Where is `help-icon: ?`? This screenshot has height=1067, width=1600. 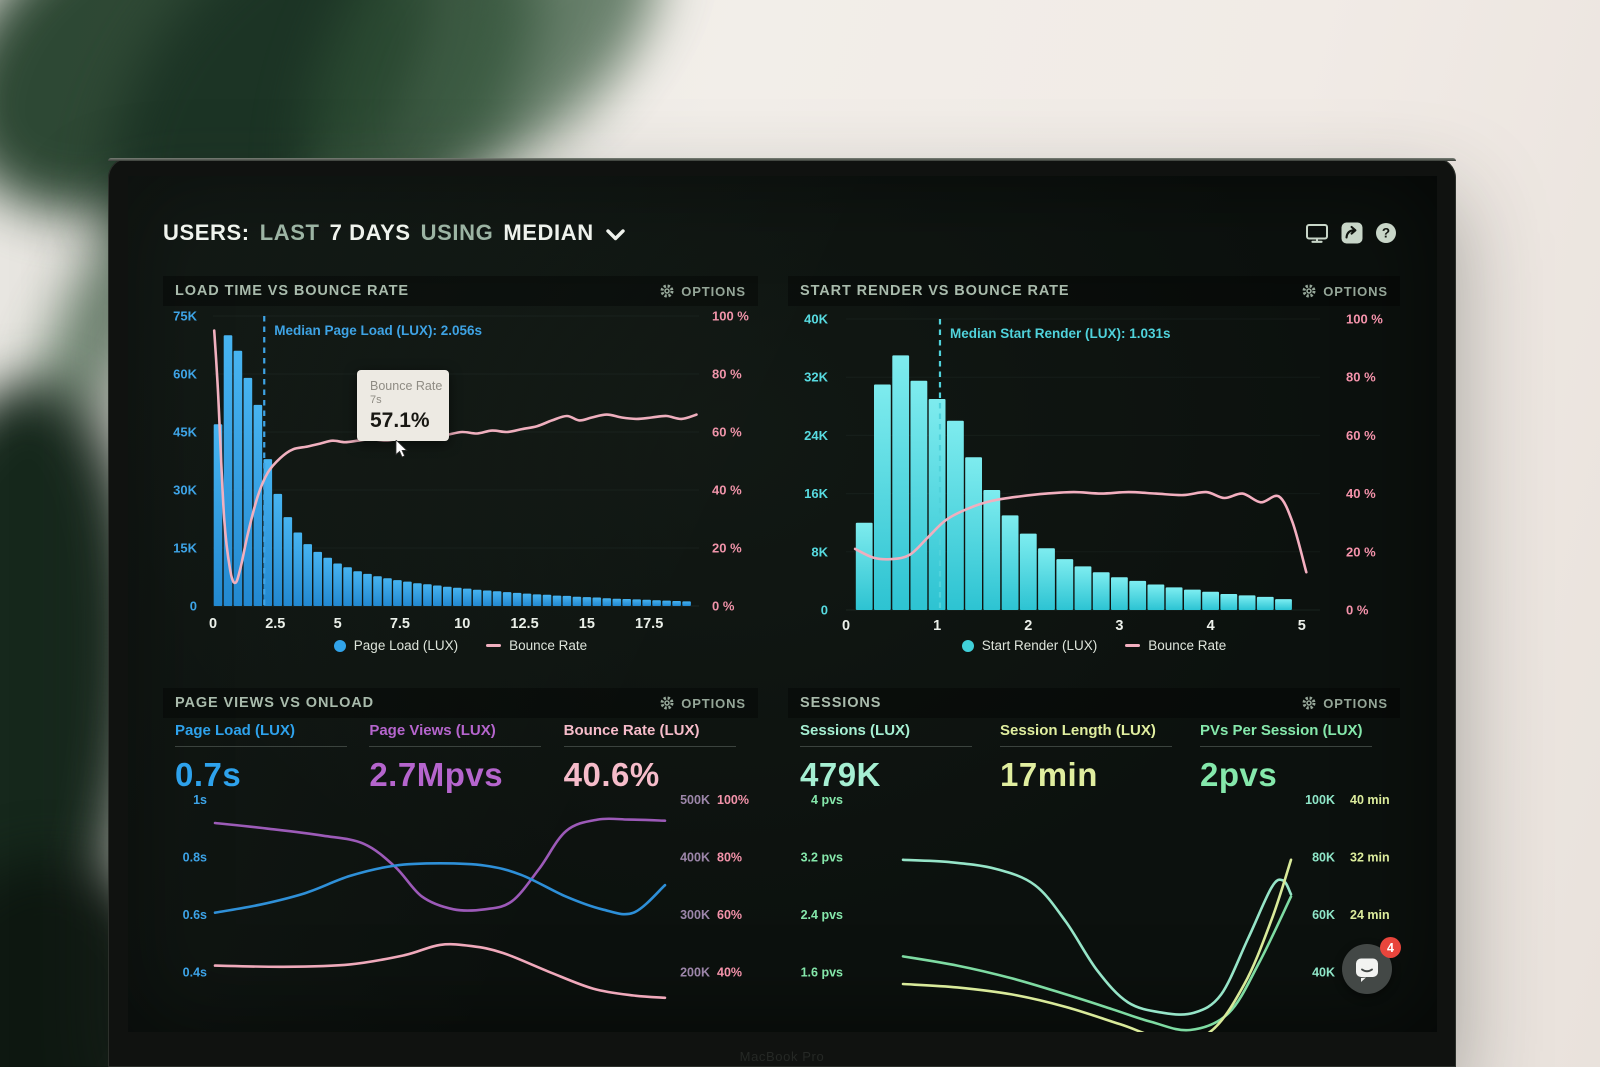 help-icon: ? is located at coordinates (1386, 233).